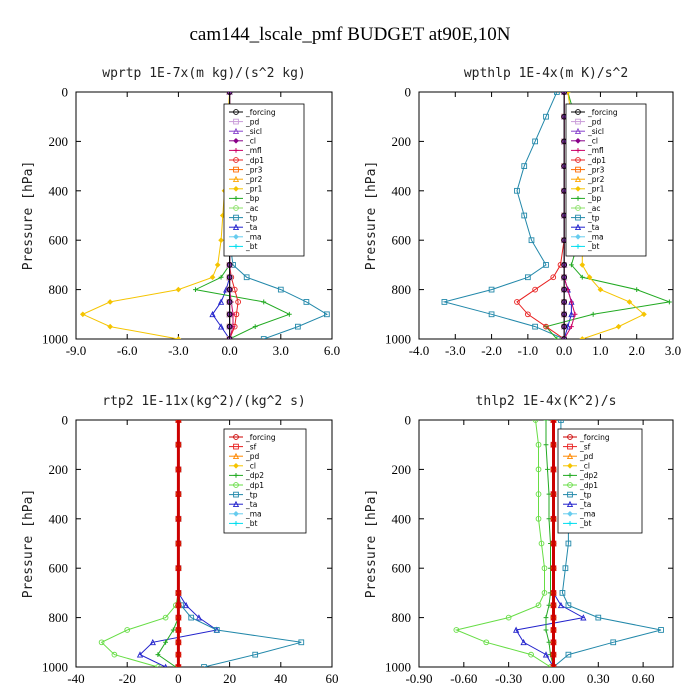 This screenshot has height=700, width=700. I want to click on panel-title: wpthlp 1E-4x(m K)/s^2, so click(546, 73).